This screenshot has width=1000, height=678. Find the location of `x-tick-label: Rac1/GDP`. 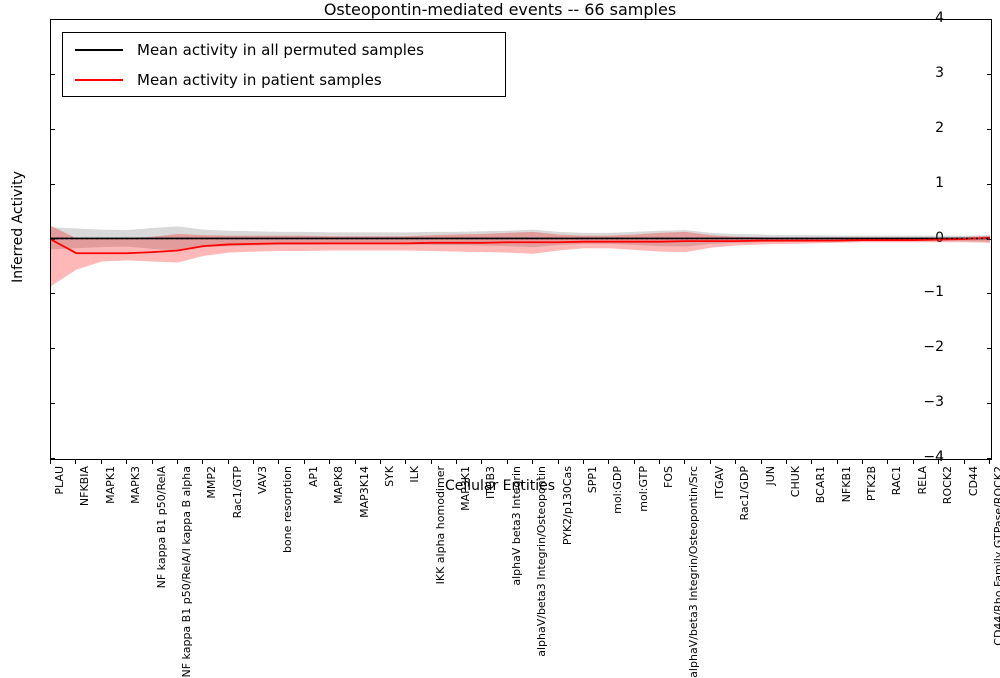

x-tick-label: Rac1/GDP is located at coordinates (745, 493).